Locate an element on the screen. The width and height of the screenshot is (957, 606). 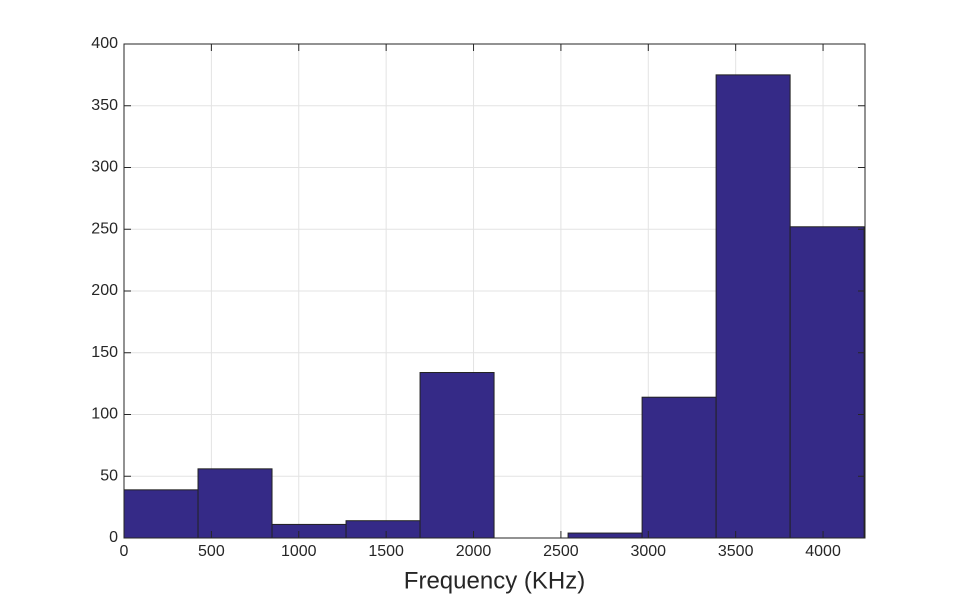
x-tick-label: 1000 is located at coordinates (299, 551).